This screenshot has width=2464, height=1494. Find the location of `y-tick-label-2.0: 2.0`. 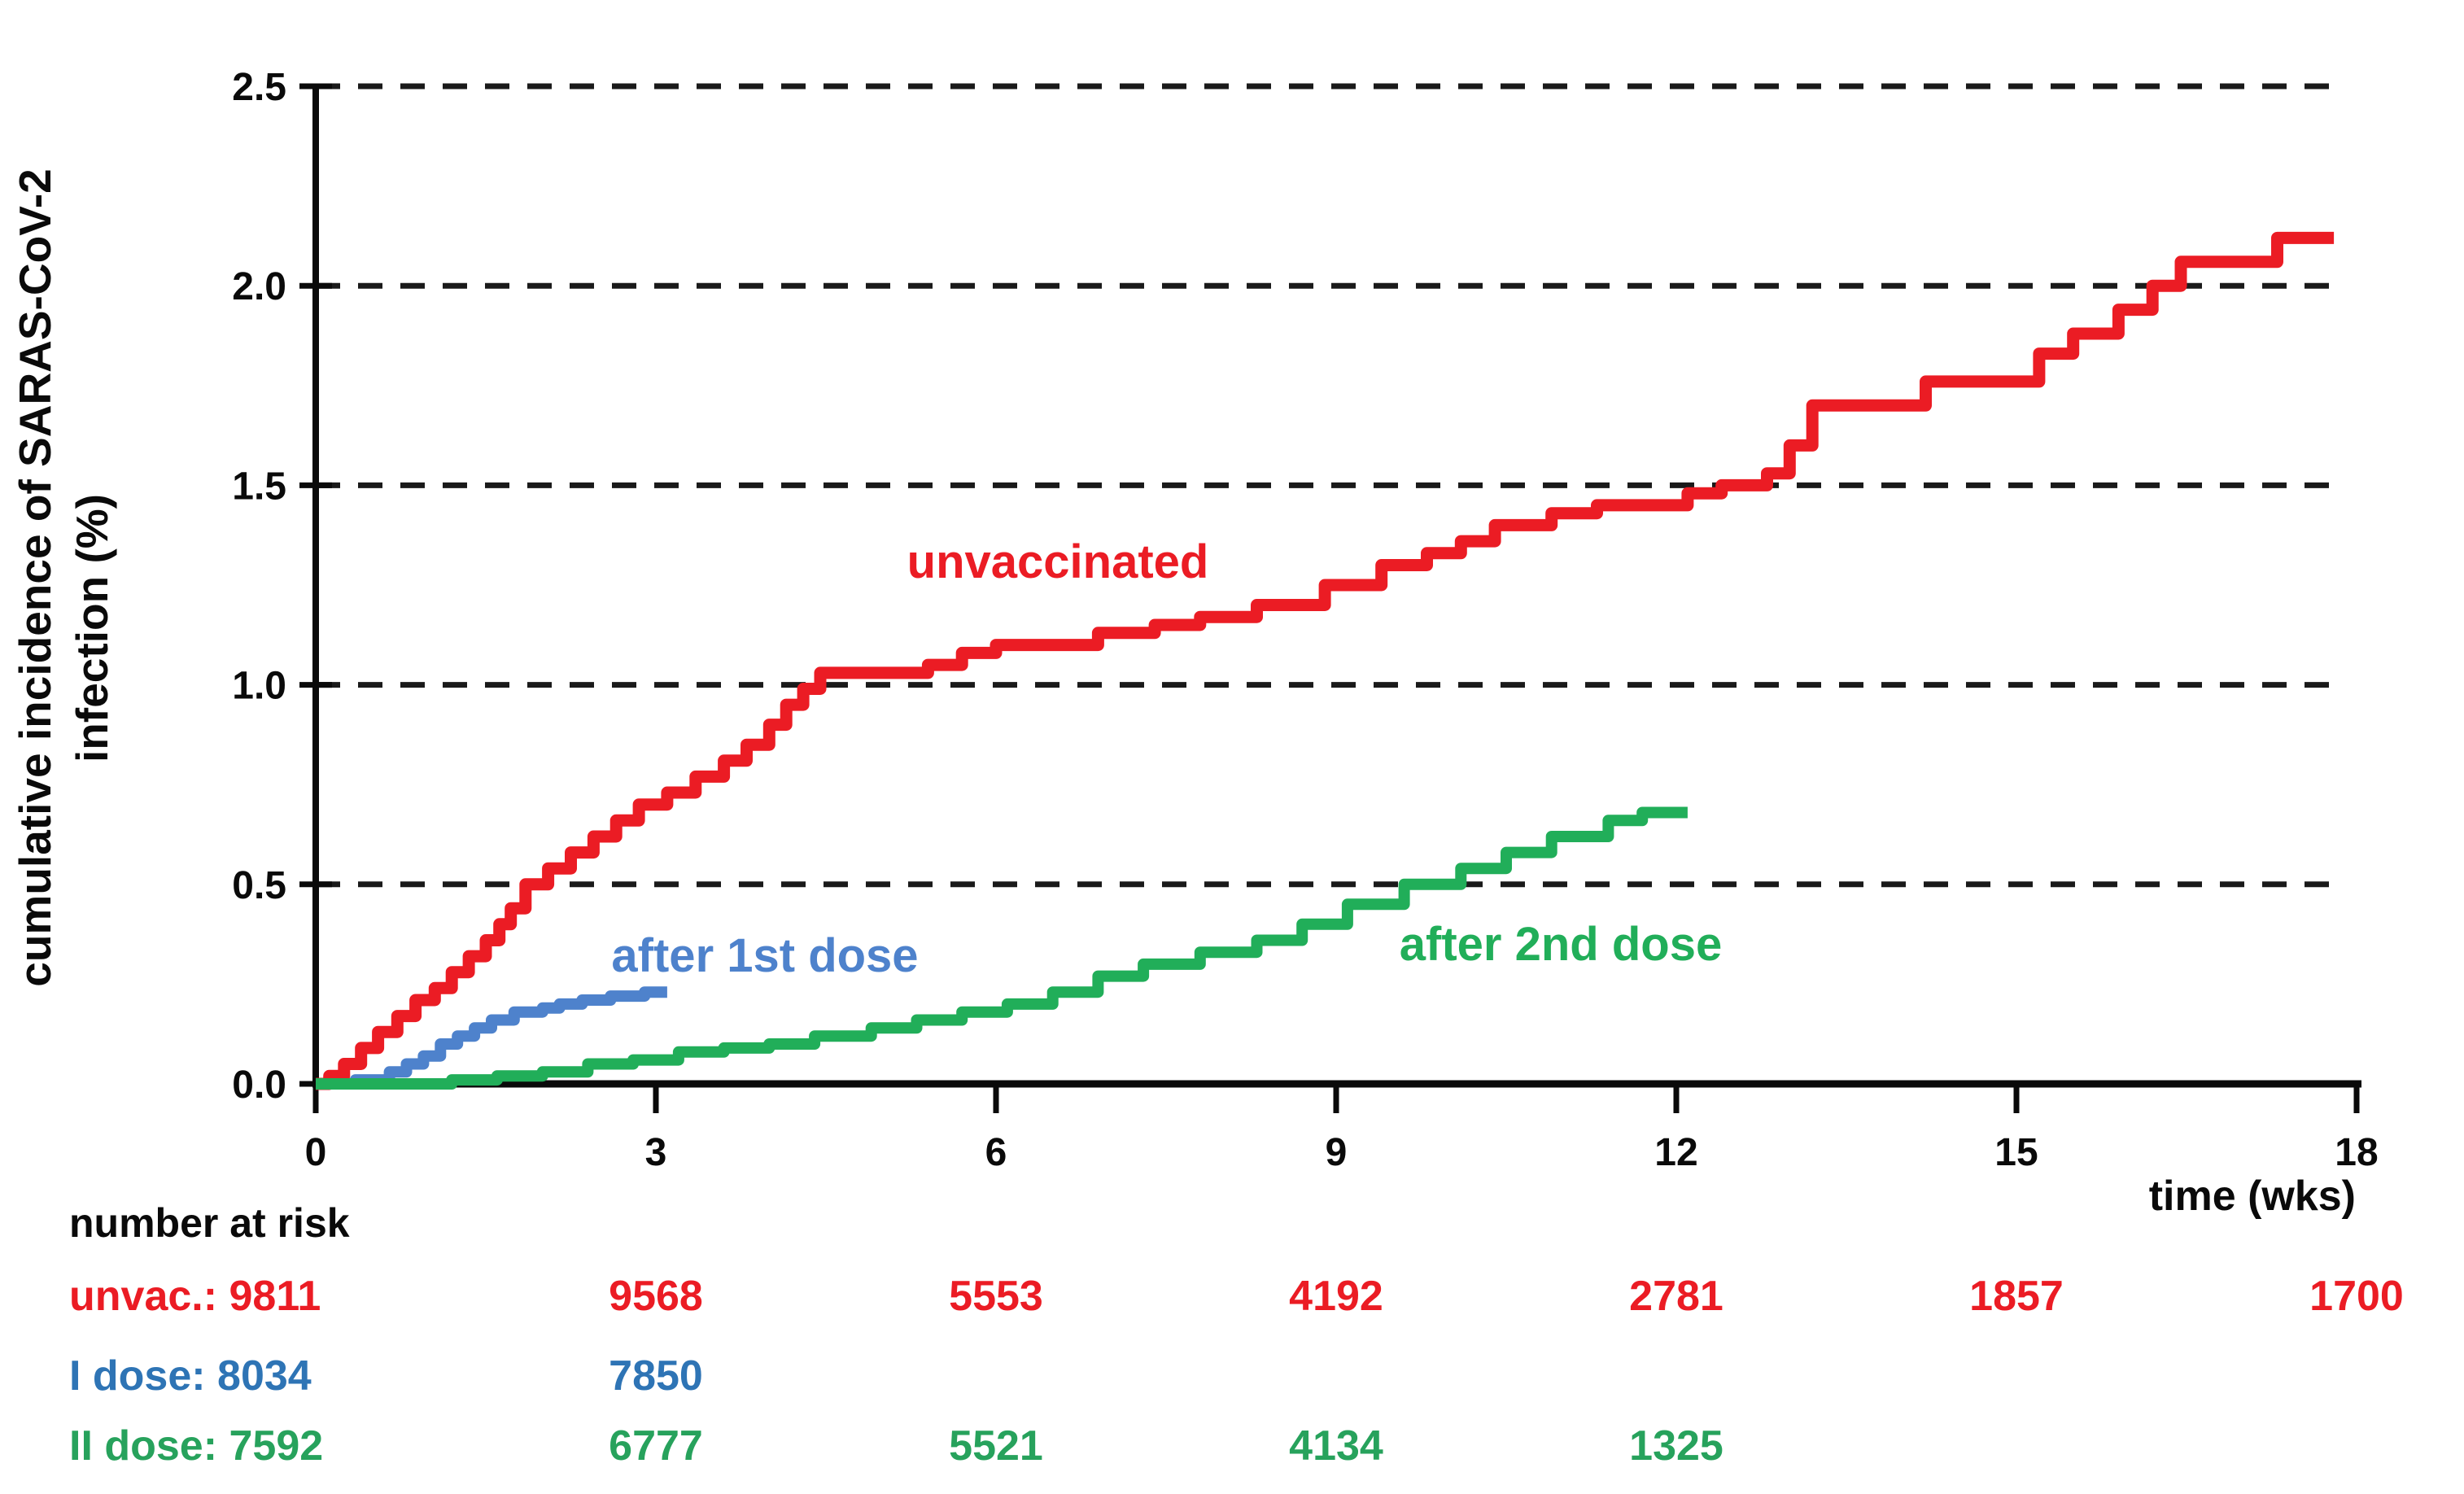

y-tick-label-2.0: 2.0 is located at coordinates (259, 286).